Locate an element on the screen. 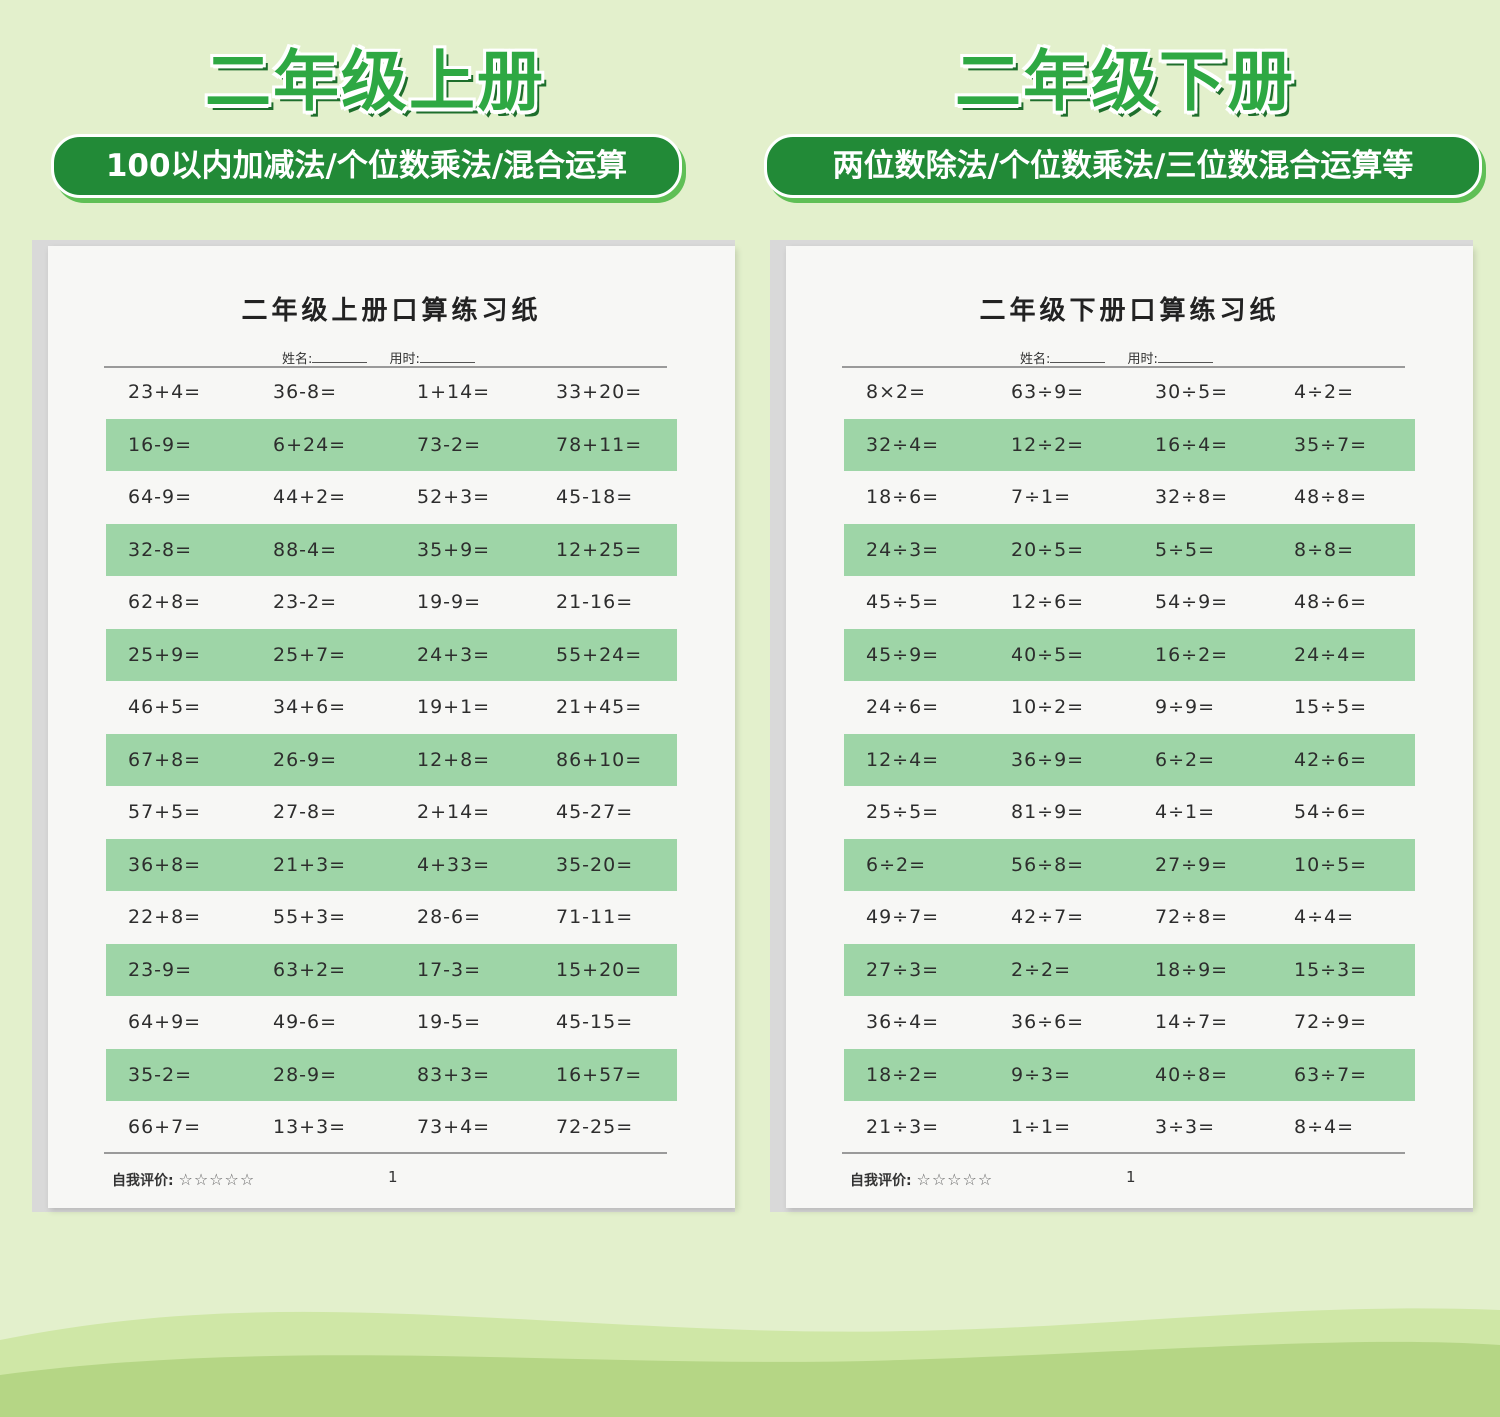 The height and width of the screenshot is (1417, 1500). problem-cell: 28-6= is located at coordinates (449, 917).